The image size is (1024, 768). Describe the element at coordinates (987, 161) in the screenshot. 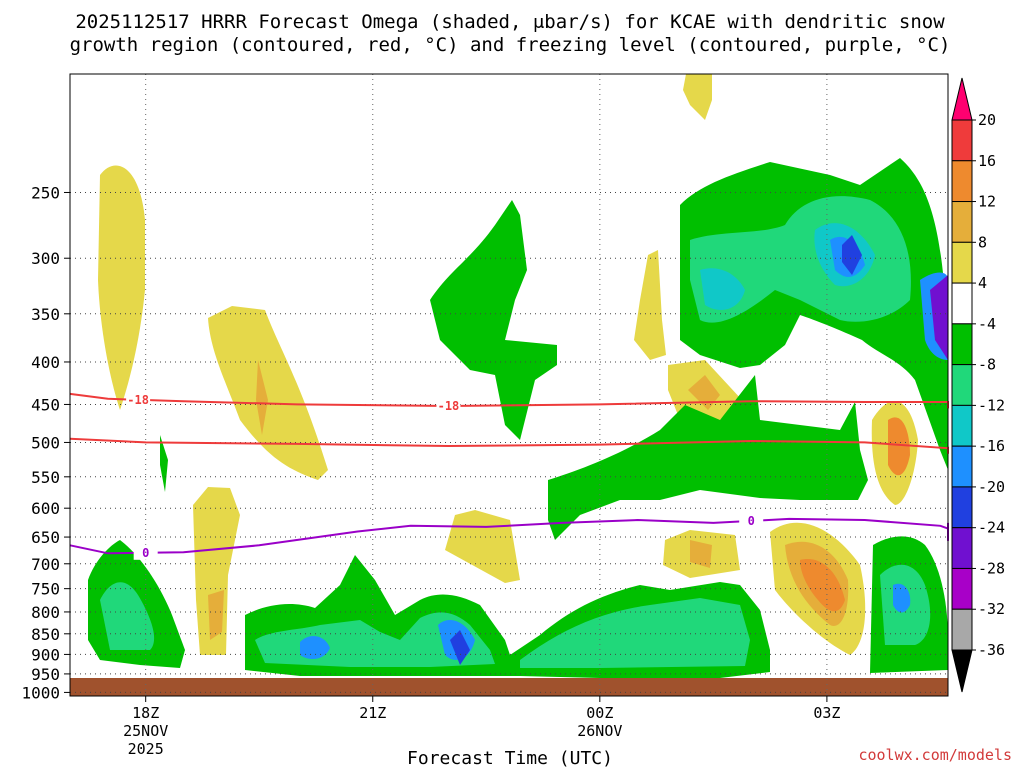

I see `colorbar-label: 16` at that location.